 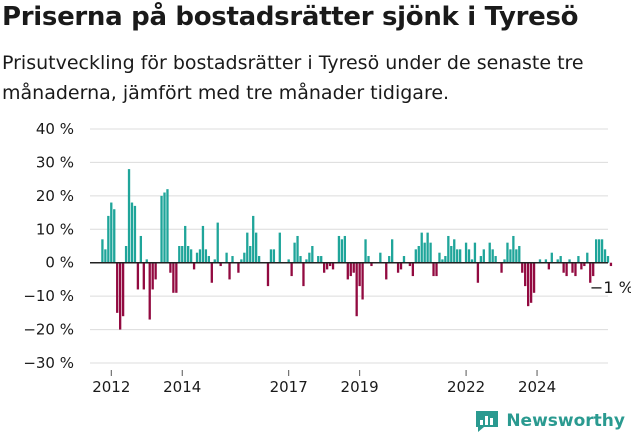 I want to click on x-tick-label: 2012, so click(x=111, y=387).